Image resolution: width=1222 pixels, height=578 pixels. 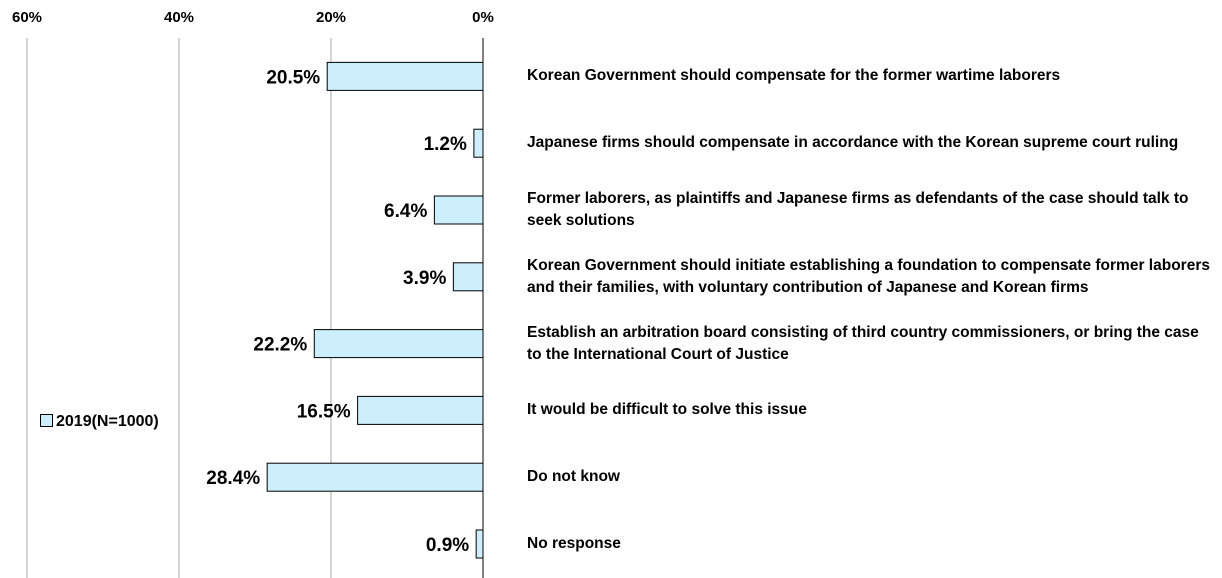 I want to click on x-tick-label: 40%, so click(x=179, y=17).